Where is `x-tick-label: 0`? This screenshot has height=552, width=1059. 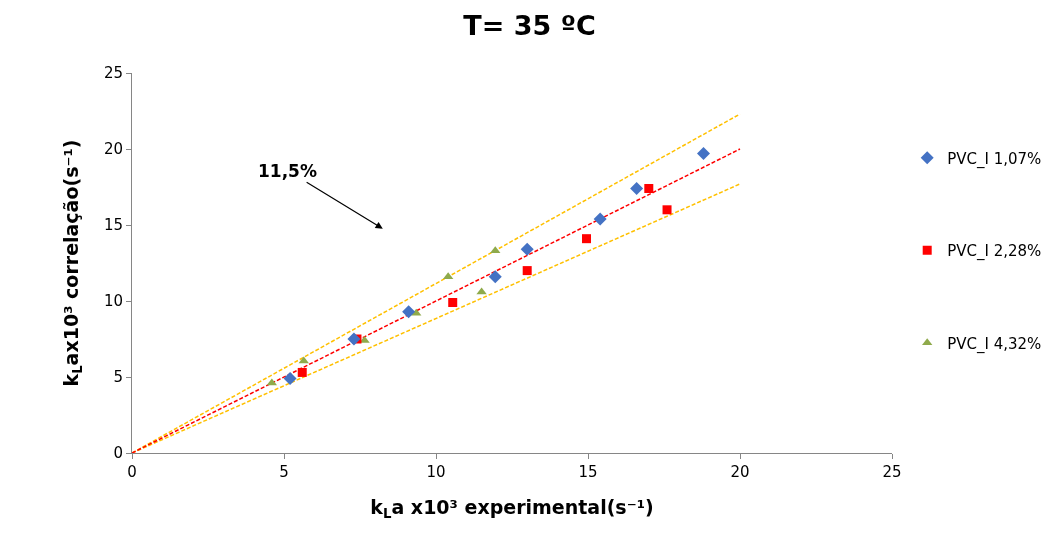
x-tick-label: 0 is located at coordinates (132, 472).